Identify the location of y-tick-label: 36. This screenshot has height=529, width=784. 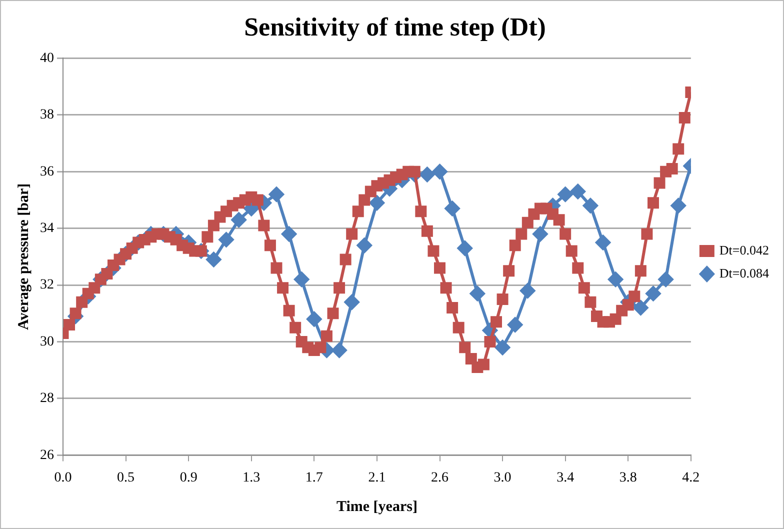
(47, 172).